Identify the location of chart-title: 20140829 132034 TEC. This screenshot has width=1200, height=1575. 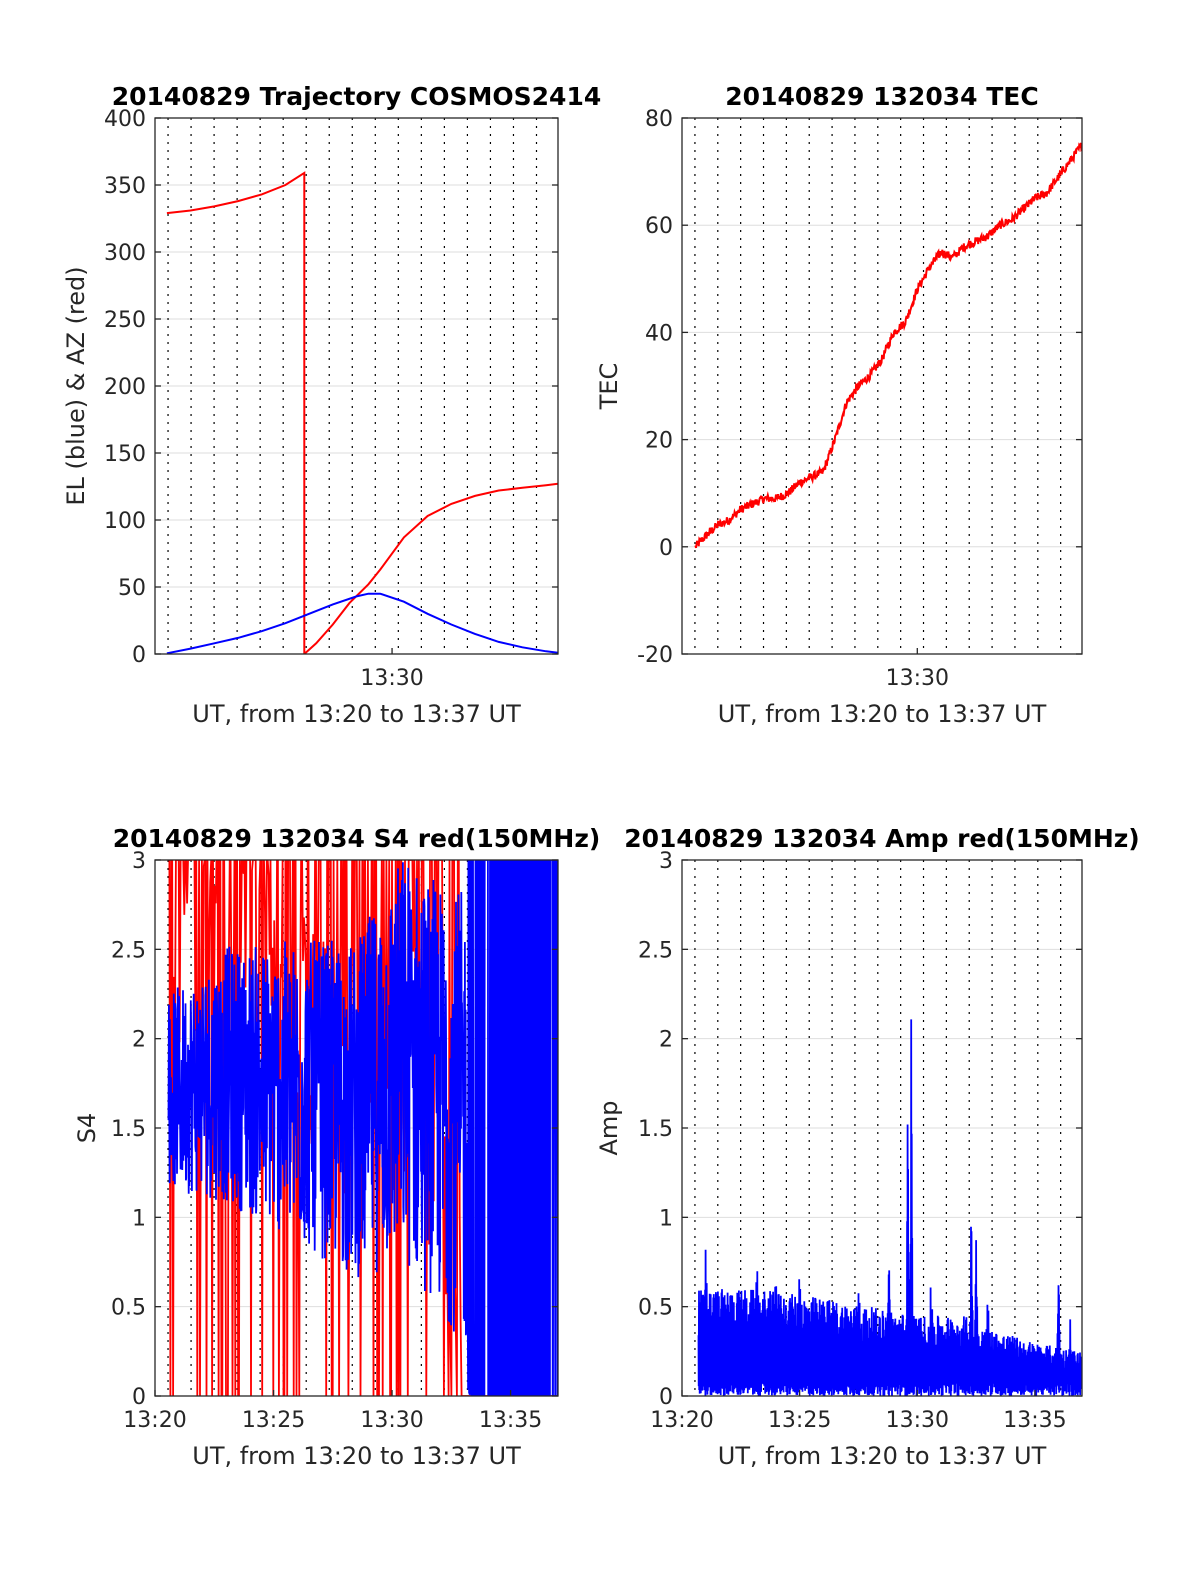
(881, 96).